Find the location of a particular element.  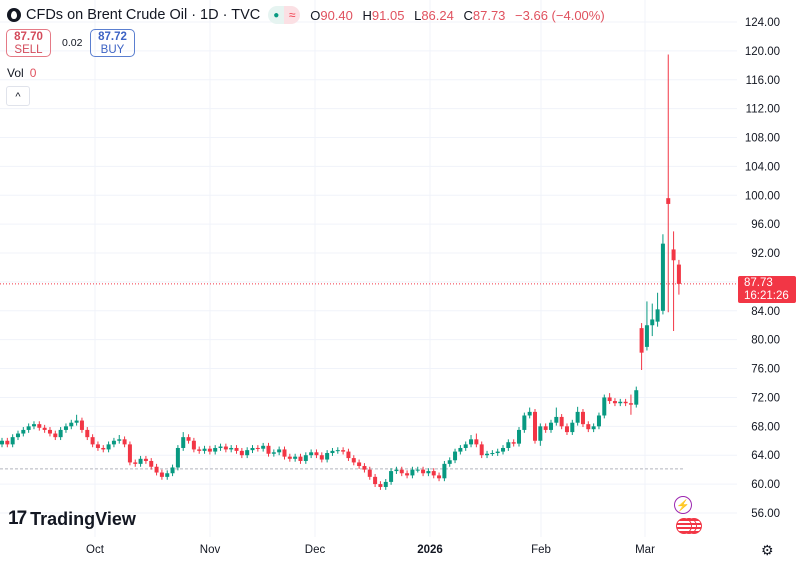

sell-button: 87.70 SELL is located at coordinates (28, 43).